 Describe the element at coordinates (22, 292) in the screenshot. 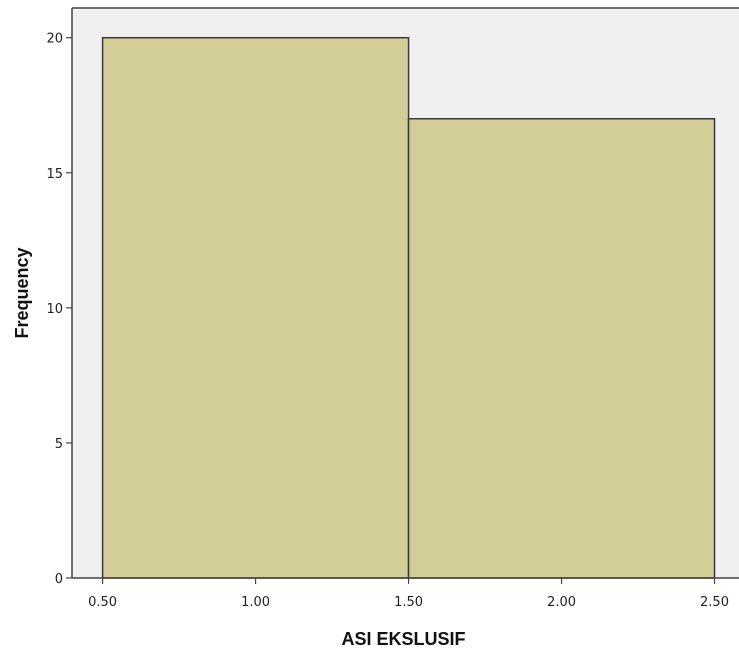

I see `y-axis-title: Frequency` at that location.